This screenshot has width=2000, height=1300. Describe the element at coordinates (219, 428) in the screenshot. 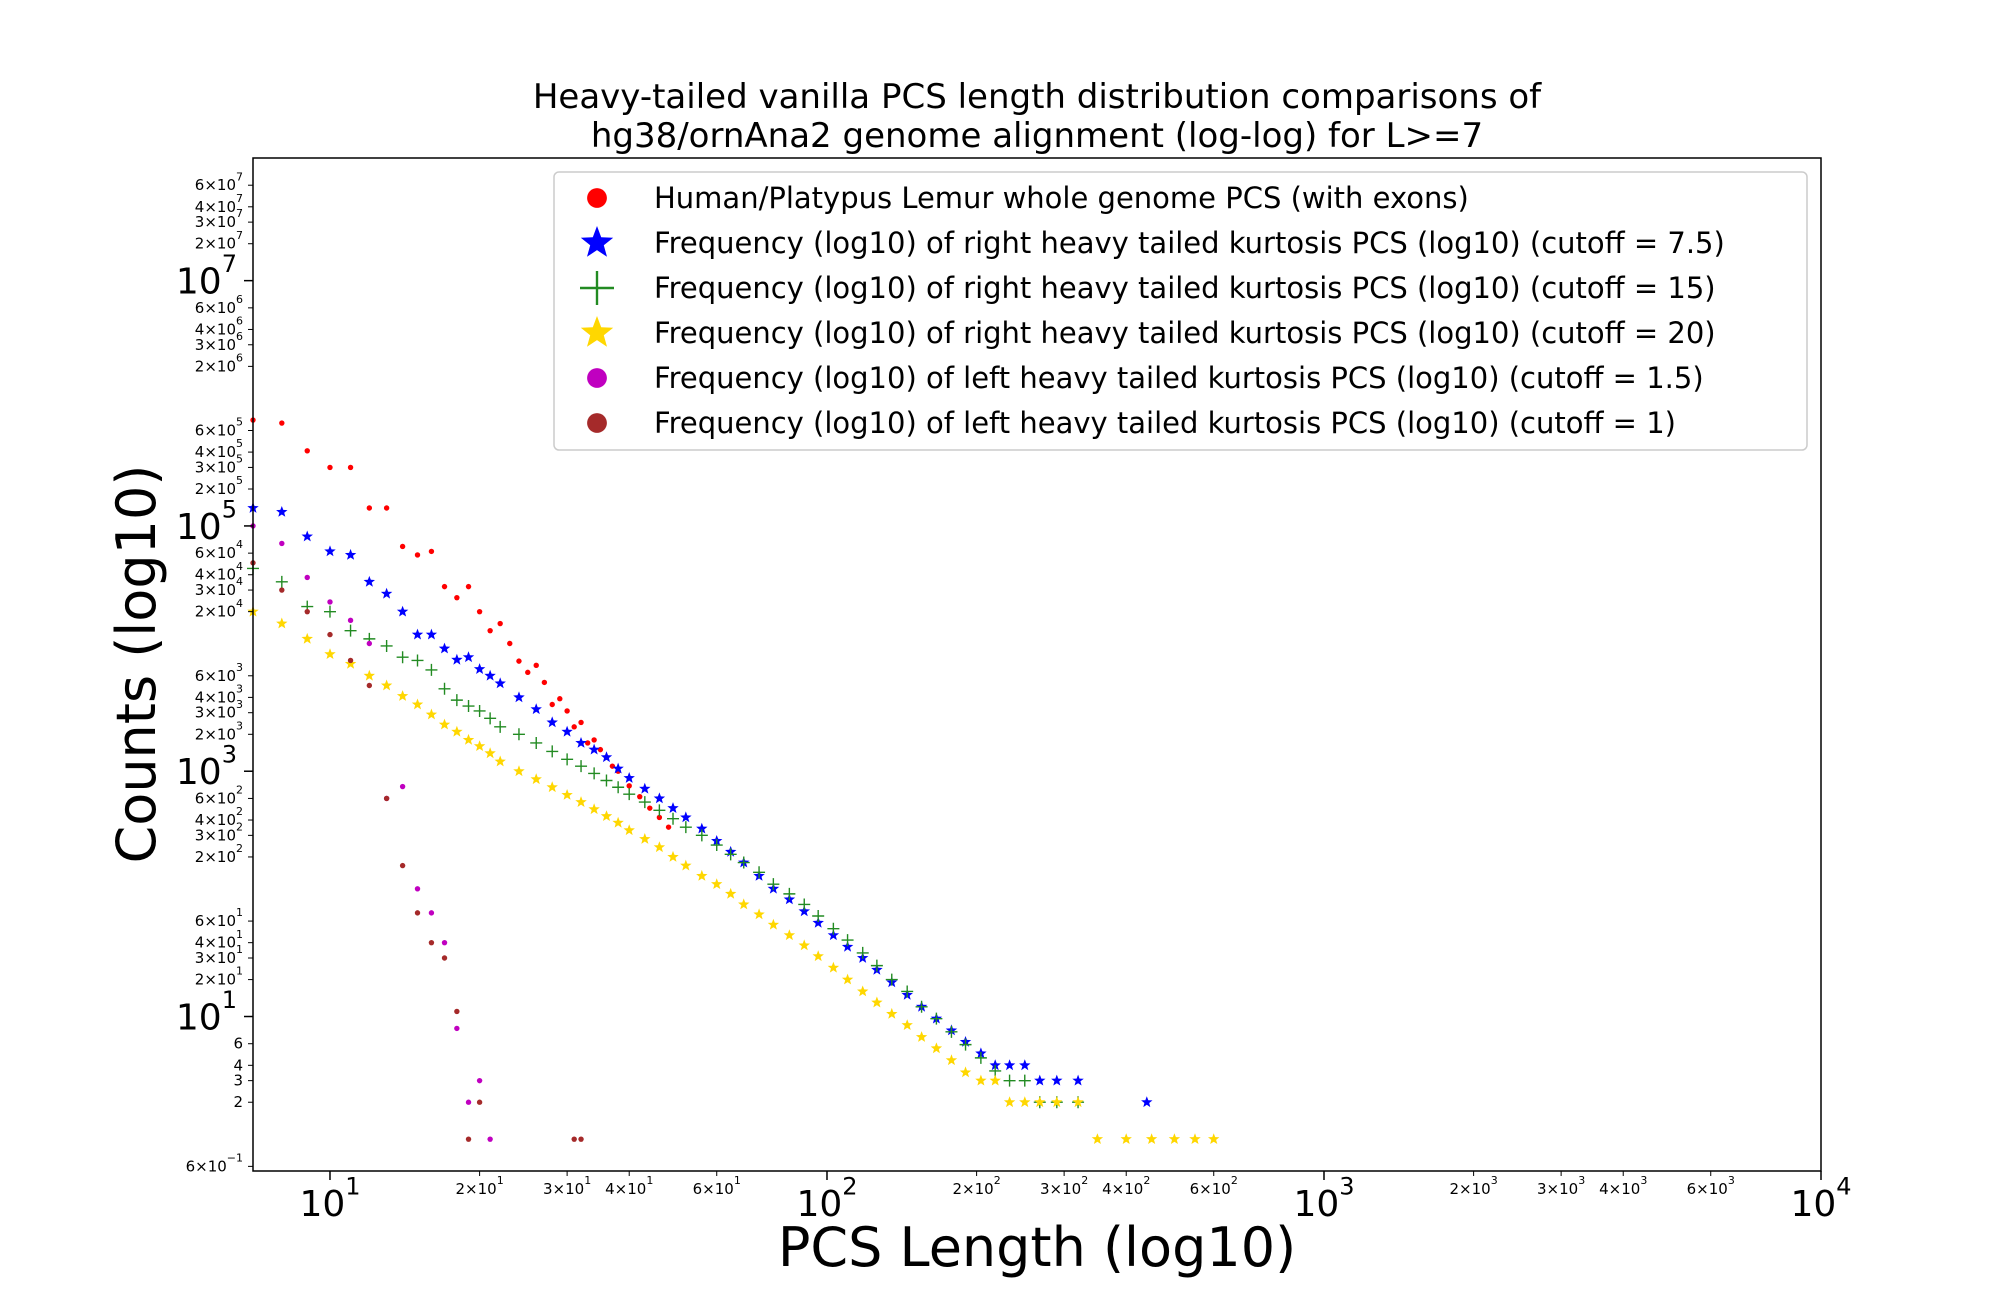

I see `y-minor-tick-label: 6×10⁵` at that location.